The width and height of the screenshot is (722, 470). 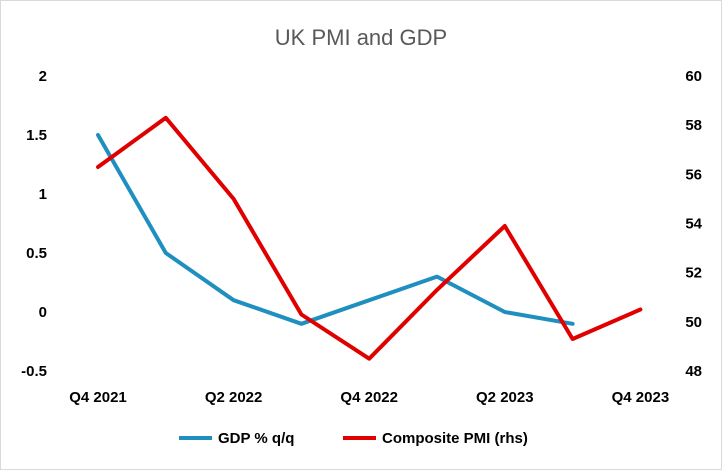 What do you see at coordinates (455, 438) in the screenshot?
I see `legend-label: Composite PMI (rhs)` at bounding box center [455, 438].